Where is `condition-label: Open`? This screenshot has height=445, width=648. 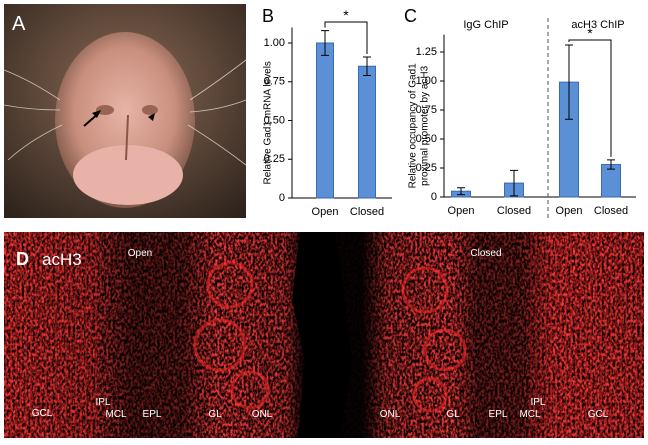
condition-label: Open is located at coordinates (140, 253).